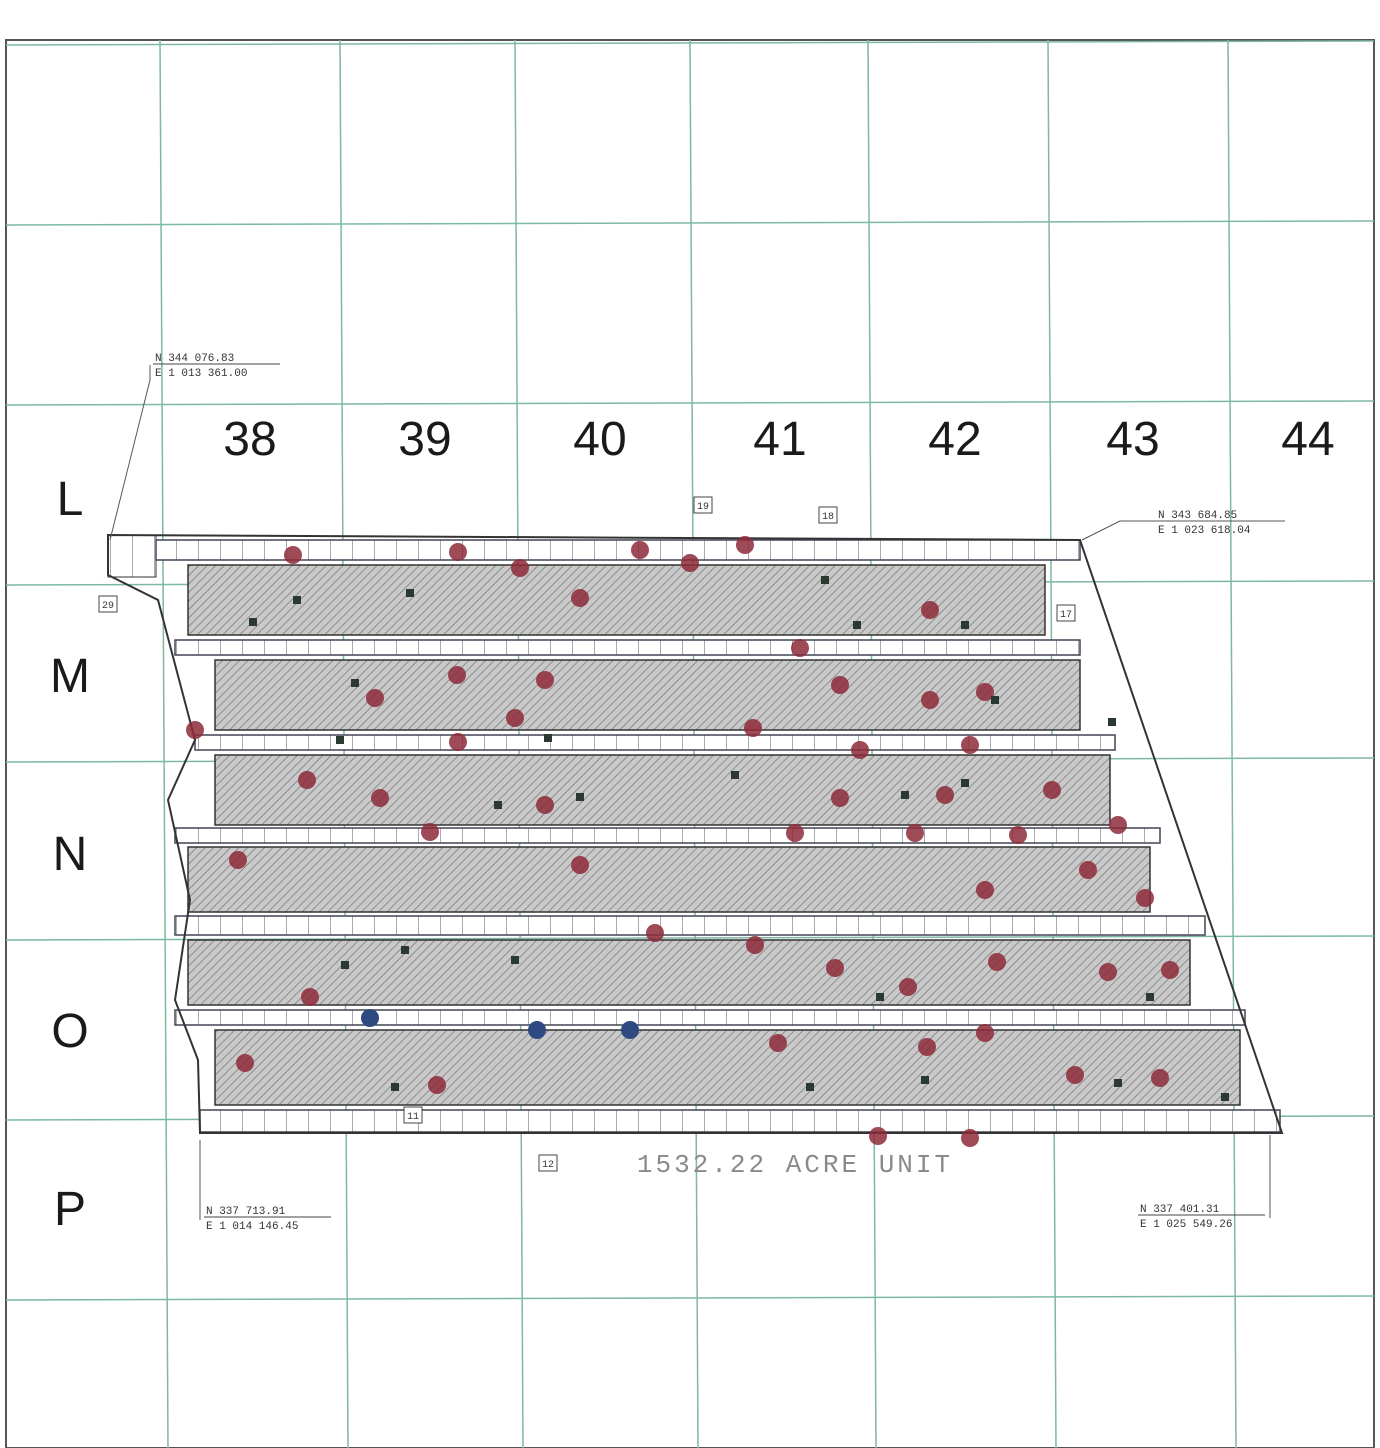 Image resolution: width=1380 pixels, height=1448 pixels. I want to click on tract-label: 29, so click(108, 606).